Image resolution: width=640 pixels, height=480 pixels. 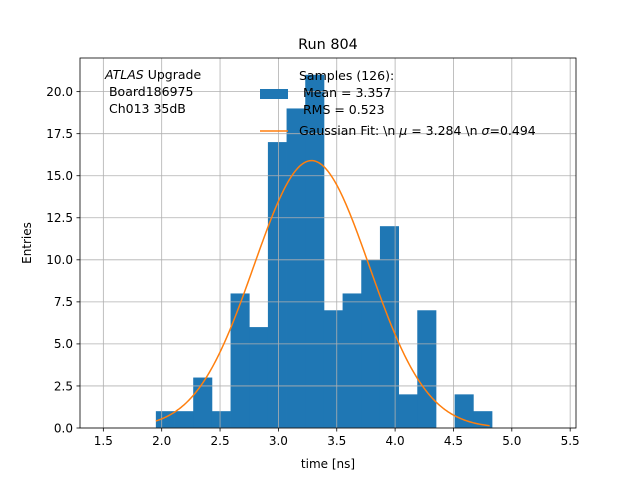 I want to click on legend-samples-line-2: Mean = 3.357, so click(x=345, y=92).